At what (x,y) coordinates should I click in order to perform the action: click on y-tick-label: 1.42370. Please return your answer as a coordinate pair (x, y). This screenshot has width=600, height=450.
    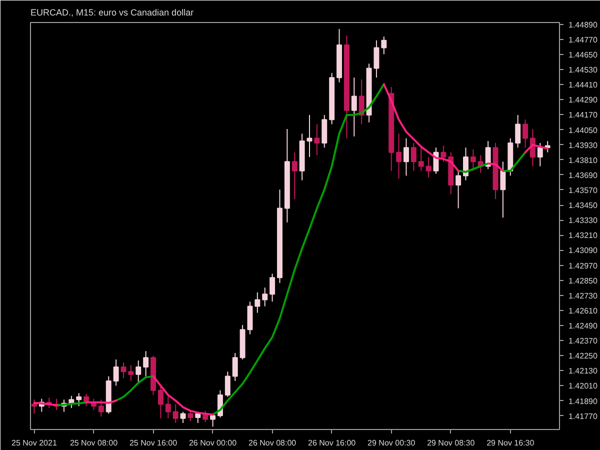
    Looking at the image, I should click on (583, 341).